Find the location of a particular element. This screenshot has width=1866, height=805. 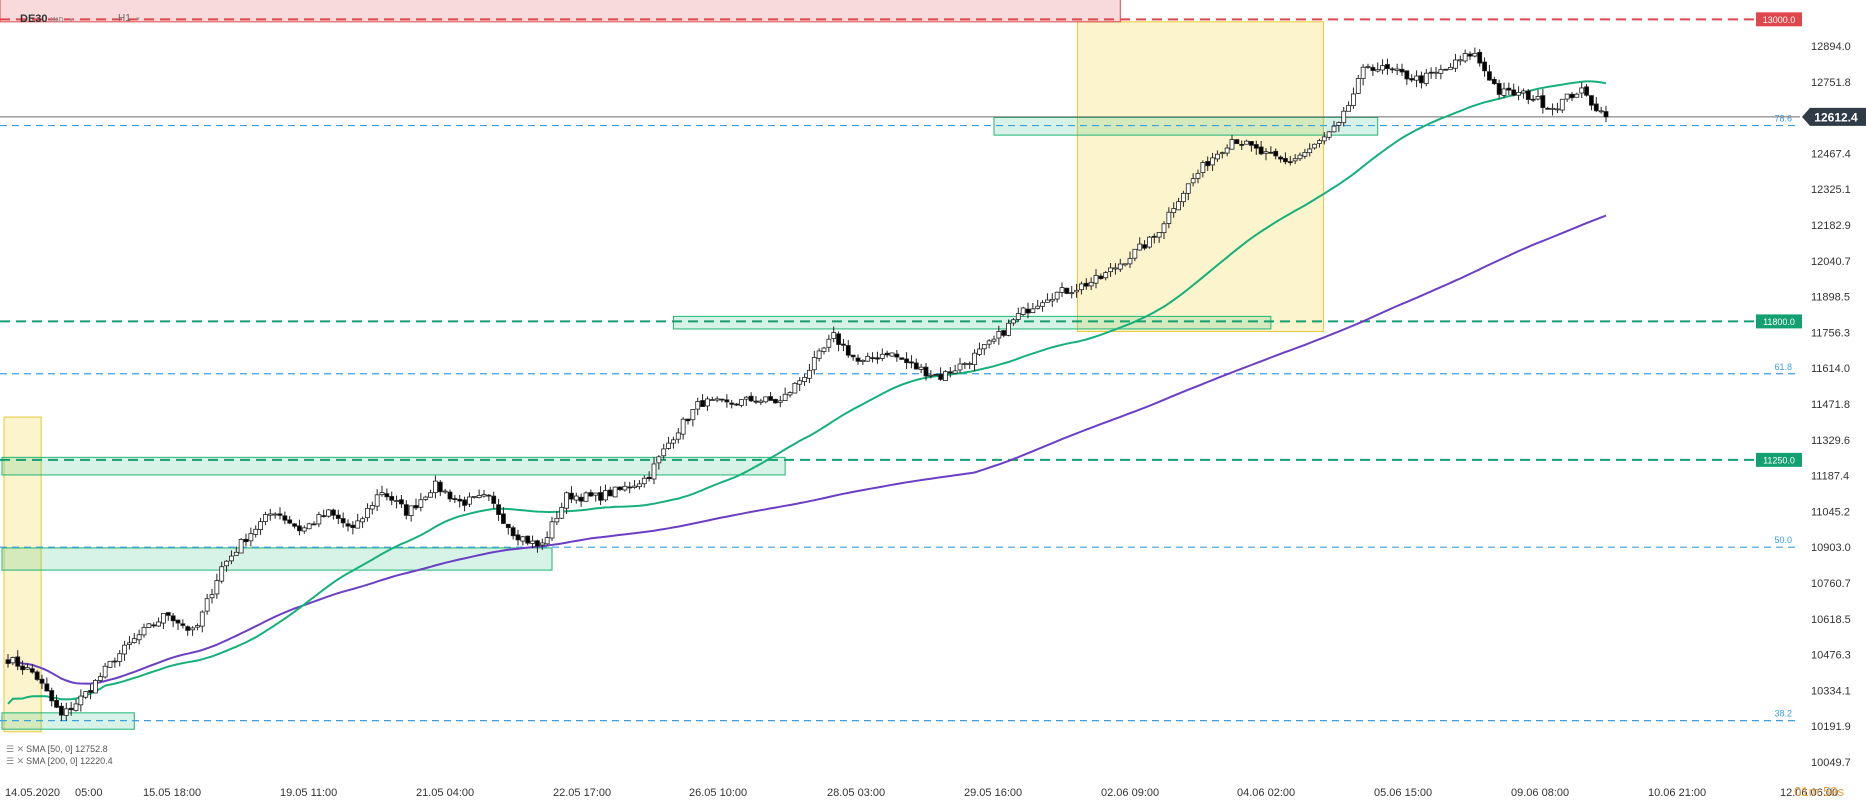

x-tick-label: 12.06 06:00 is located at coordinates (1809, 793).